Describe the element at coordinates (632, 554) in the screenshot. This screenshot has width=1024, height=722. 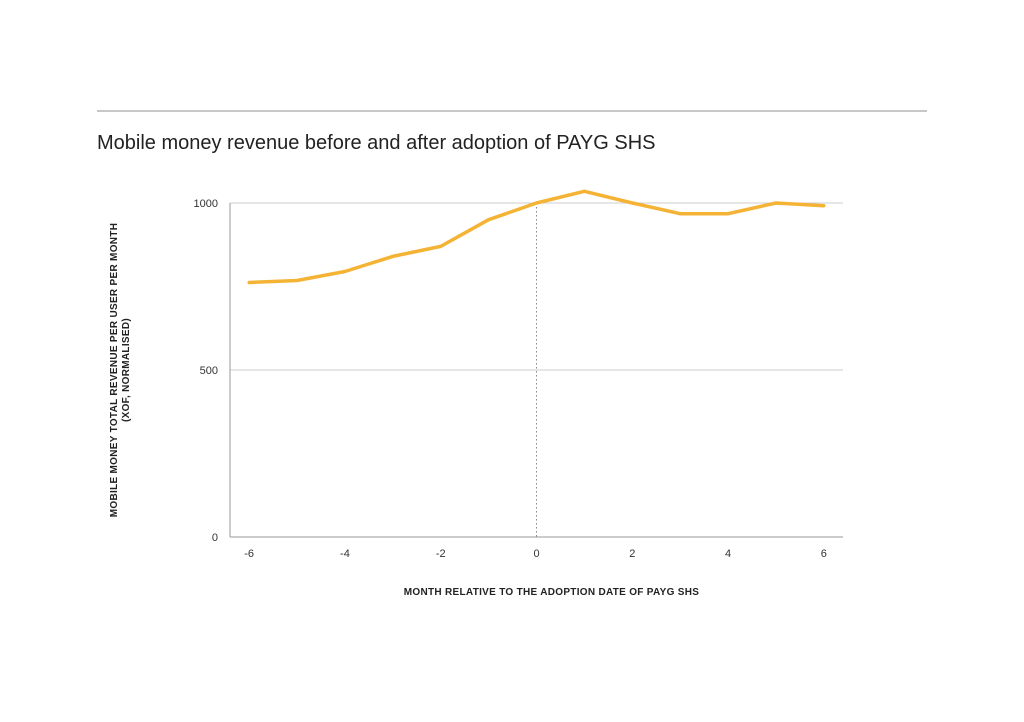
I see `x-tick-label: 2` at that location.